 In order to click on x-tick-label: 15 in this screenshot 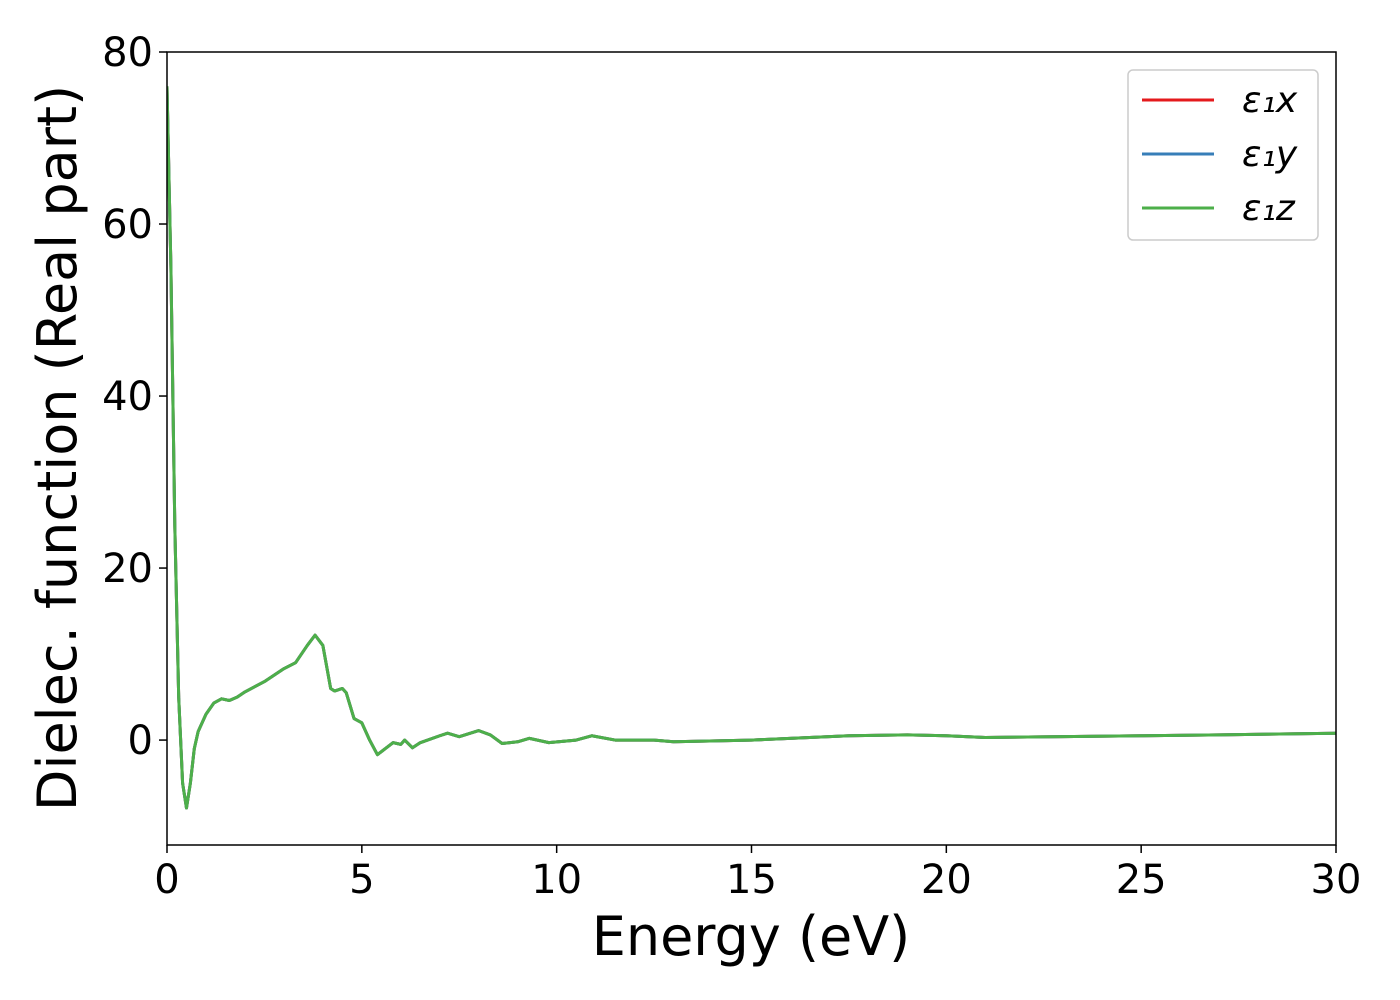, I will do `click(751, 880)`.